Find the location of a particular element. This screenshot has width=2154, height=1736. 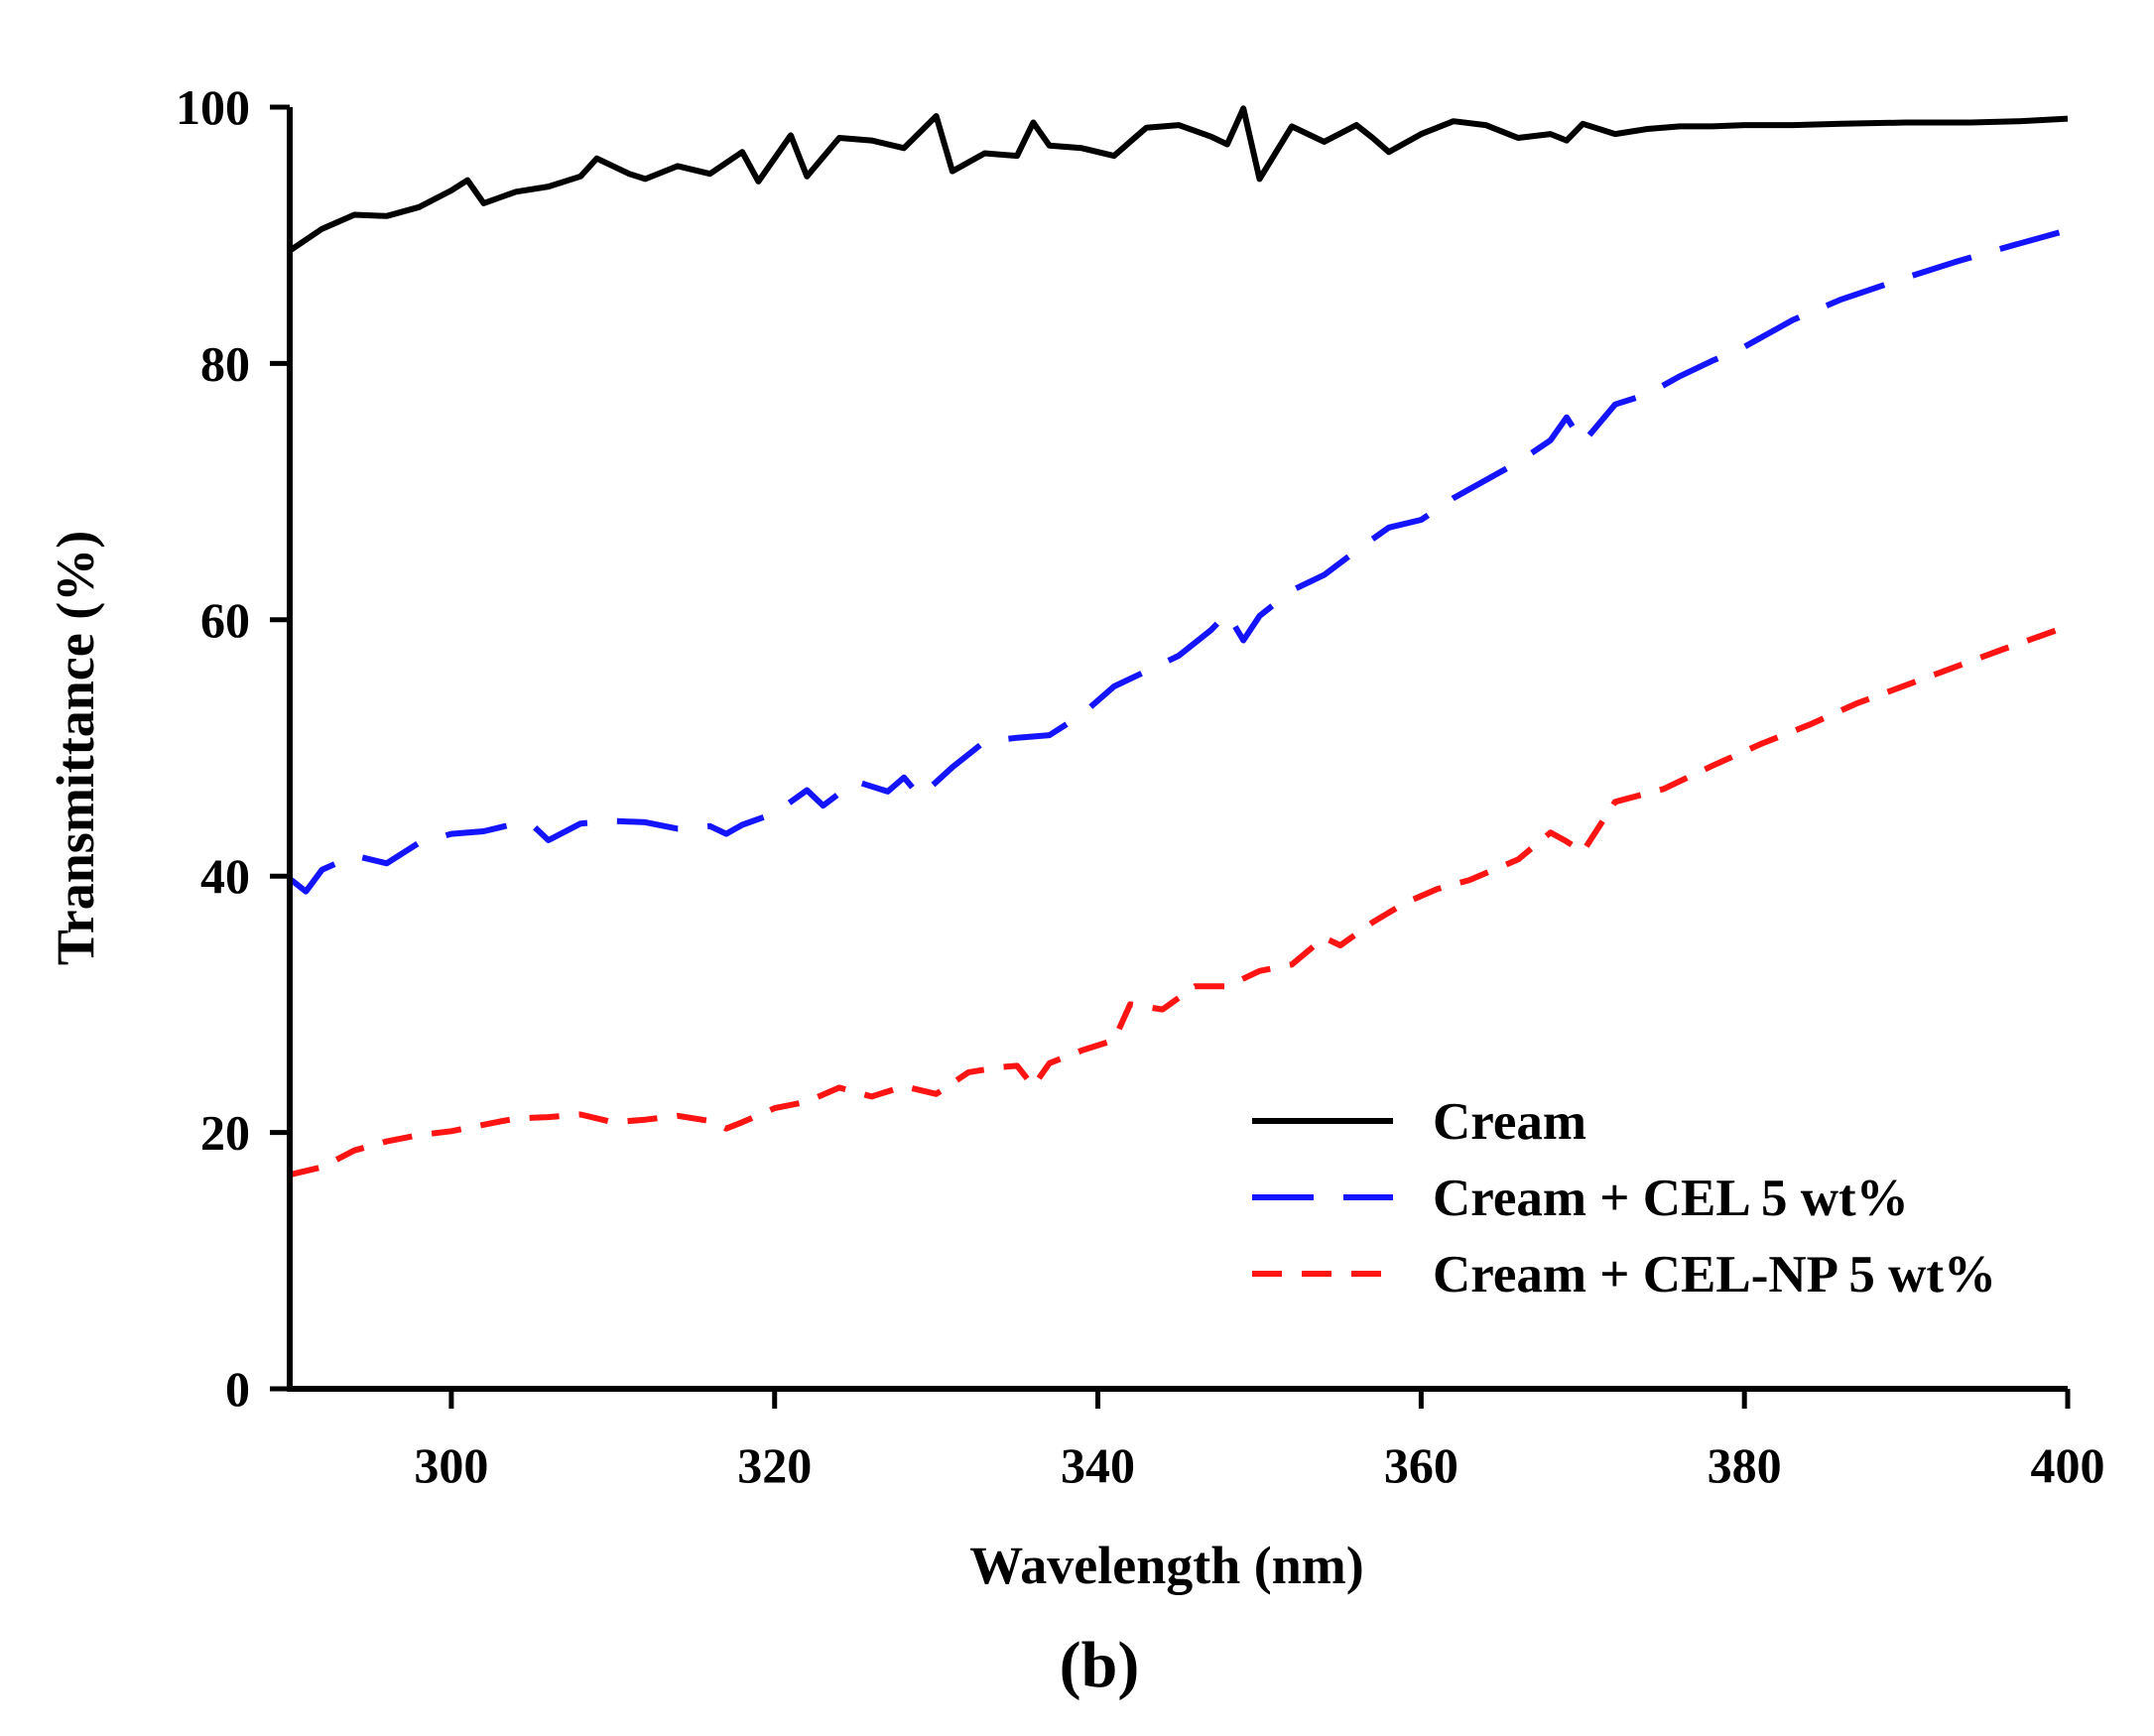

x-tick-label: 380 is located at coordinates (1745, 1465).